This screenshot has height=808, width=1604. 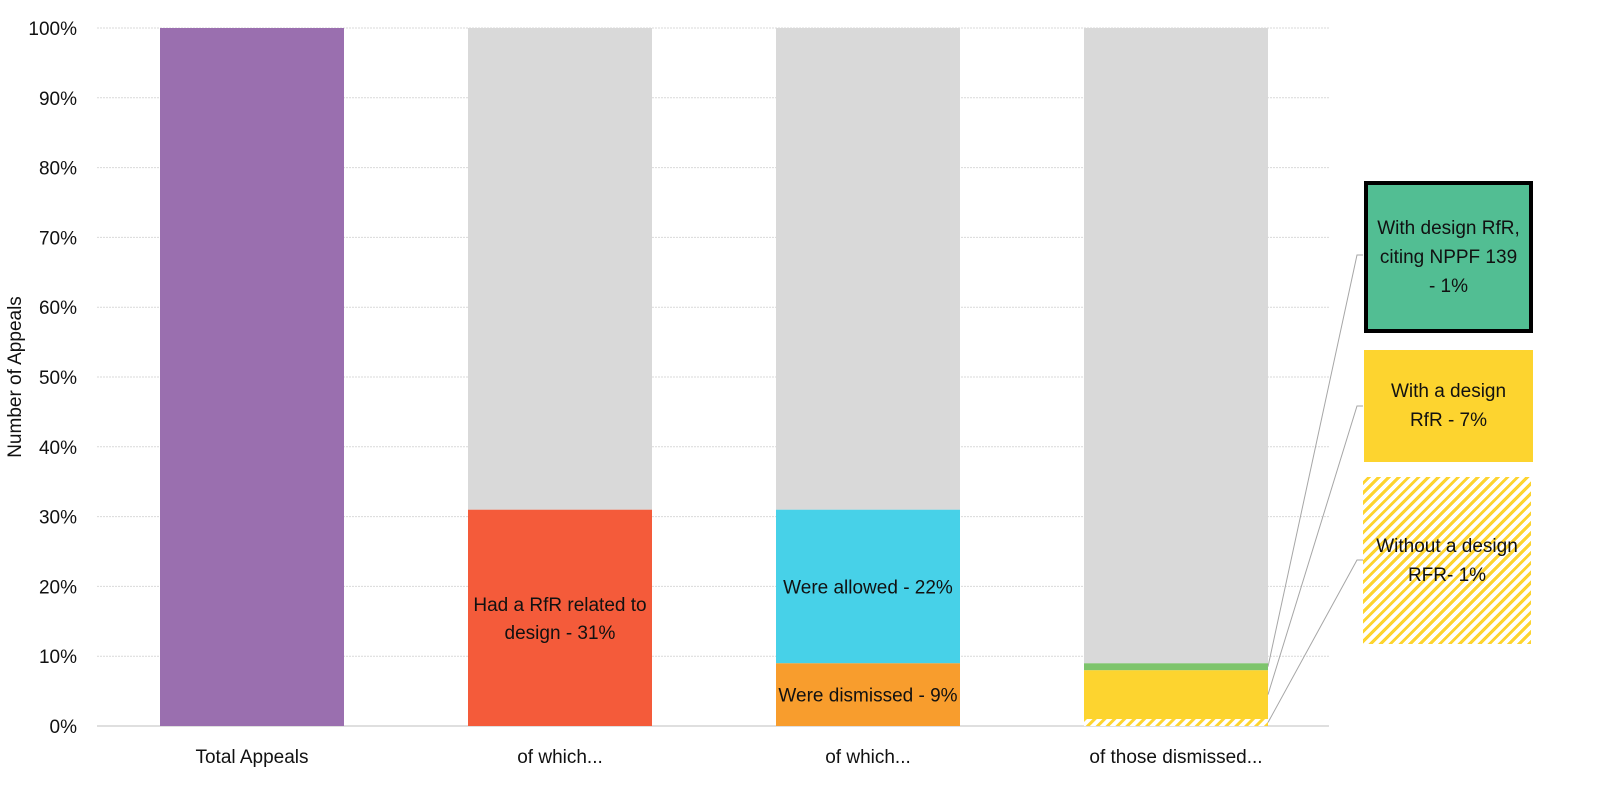 What do you see at coordinates (58, 99) in the screenshot?
I see `y-tick-label: 90%` at bounding box center [58, 99].